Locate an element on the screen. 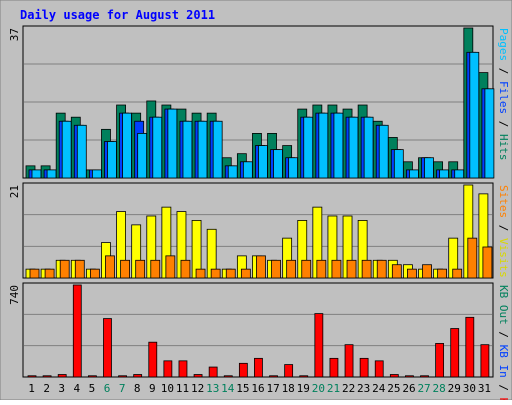 The height and width of the screenshot is (405, 512). y-max-label: 740 is located at coordinates (14, 295).